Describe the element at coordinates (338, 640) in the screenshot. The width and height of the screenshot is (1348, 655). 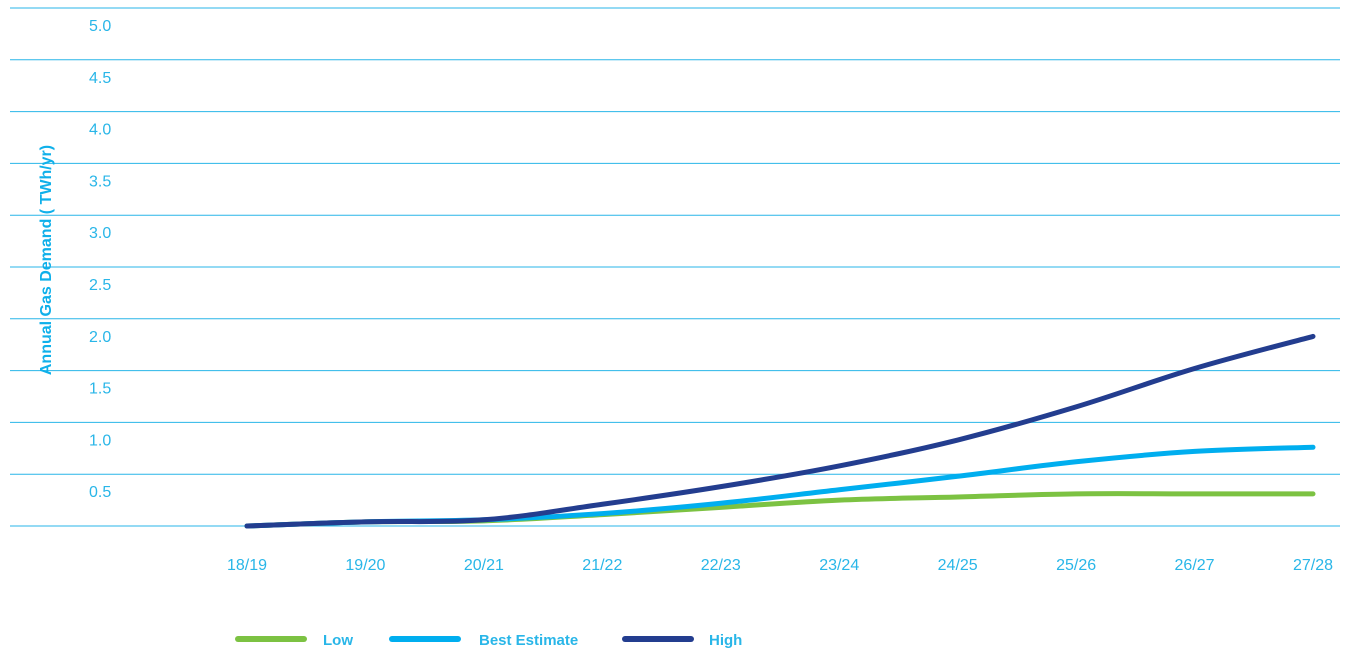
I see `legend-label-low: Low` at that location.